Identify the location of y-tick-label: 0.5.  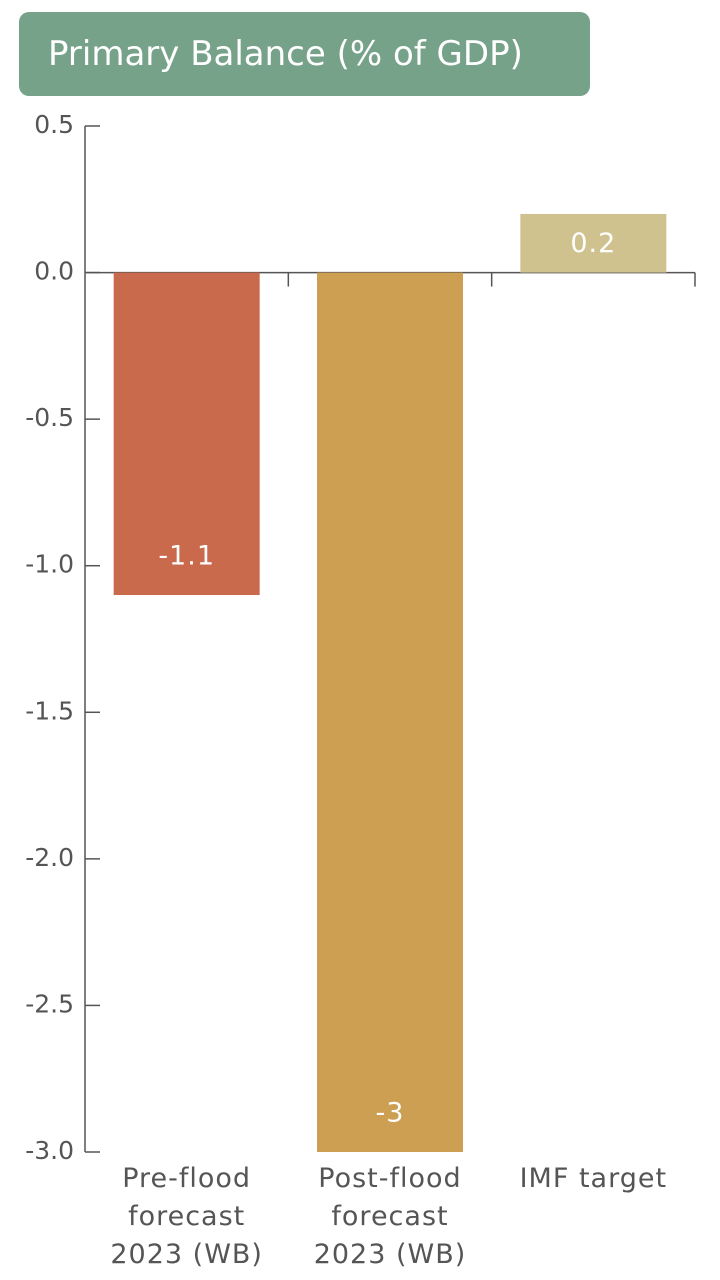
(54, 124).